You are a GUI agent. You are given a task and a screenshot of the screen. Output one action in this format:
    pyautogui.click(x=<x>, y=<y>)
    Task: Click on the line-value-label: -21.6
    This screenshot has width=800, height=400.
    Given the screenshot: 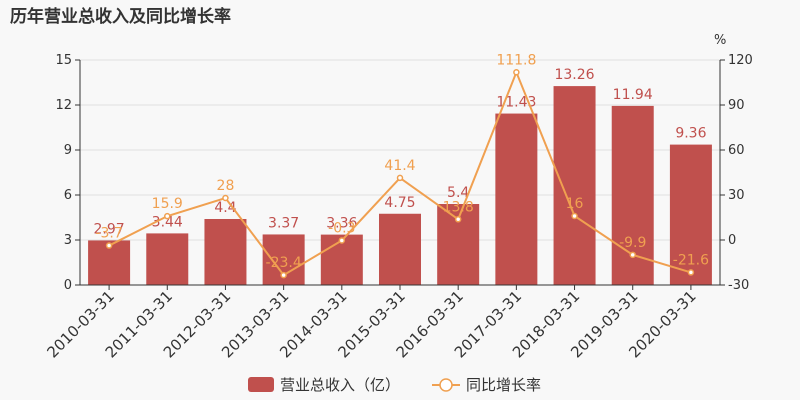 What is the action you would take?
    pyautogui.click(x=691, y=260)
    